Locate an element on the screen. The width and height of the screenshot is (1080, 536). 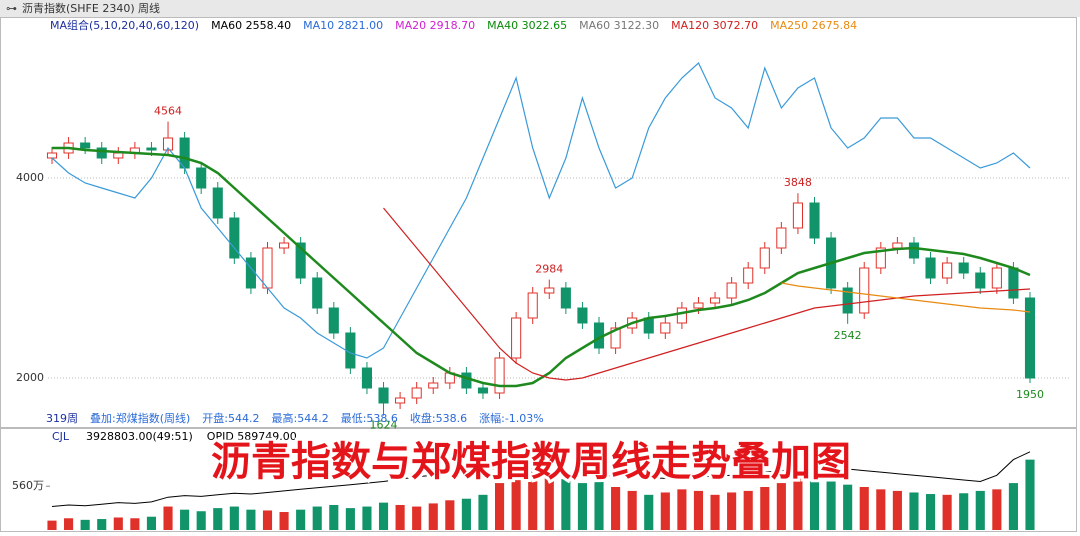
info-text: 开盘:544.2 is located at coordinates (230, 418).